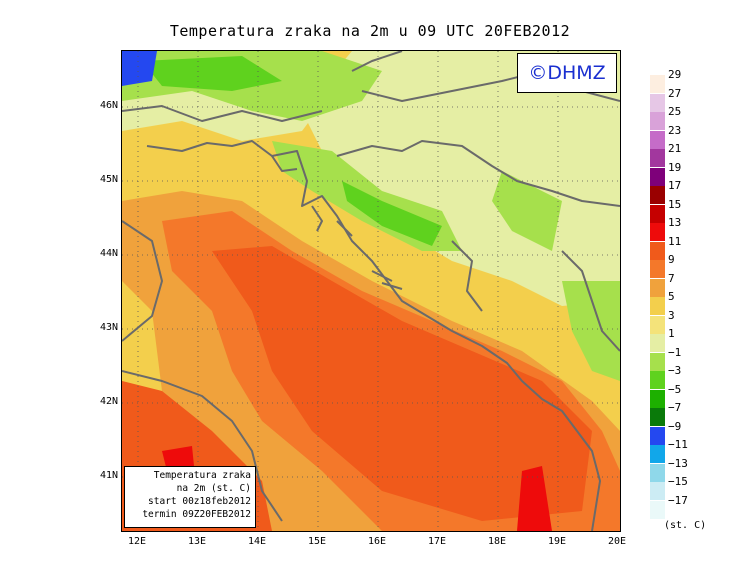 The height and width of the screenshot is (582, 740). Describe the element at coordinates (678, 481) in the screenshot. I see `legend-label: −15` at that location.